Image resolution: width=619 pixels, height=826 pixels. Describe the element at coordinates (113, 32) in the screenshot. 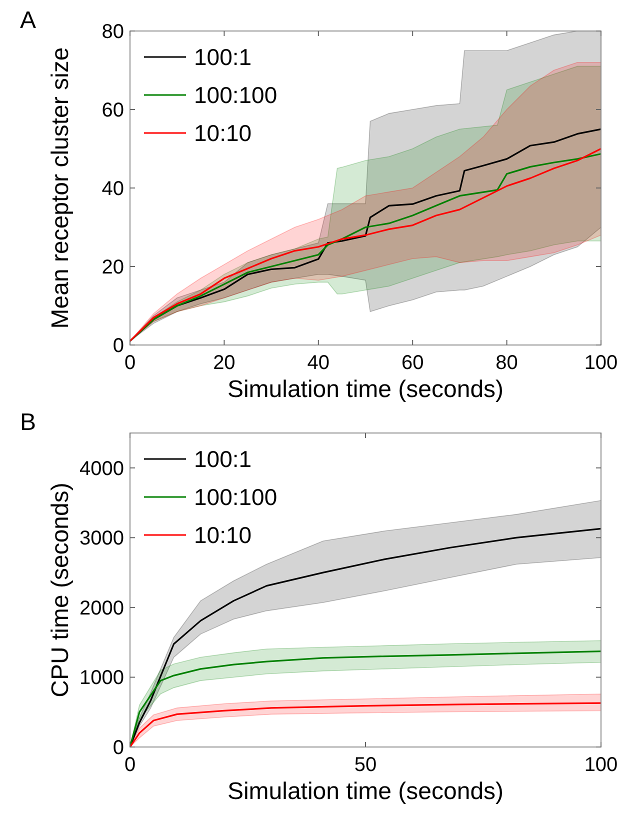

I see `y-tick-label: 80` at that location.